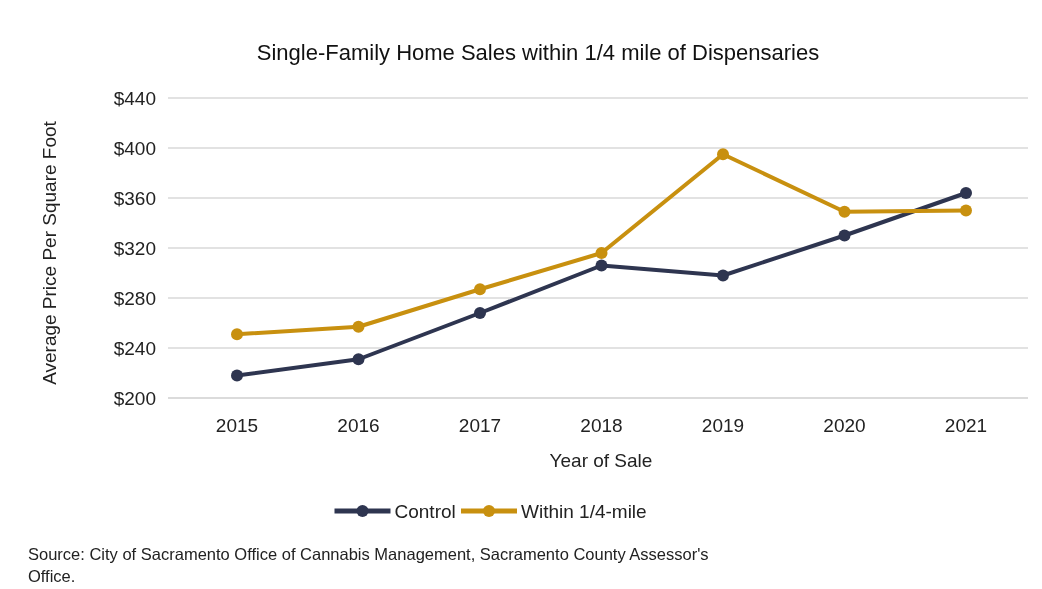 The height and width of the screenshot is (589, 1042). What do you see at coordinates (723, 425) in the screenshot?
I see `x-tick-label: 2019` at bounding box center [723, 425].